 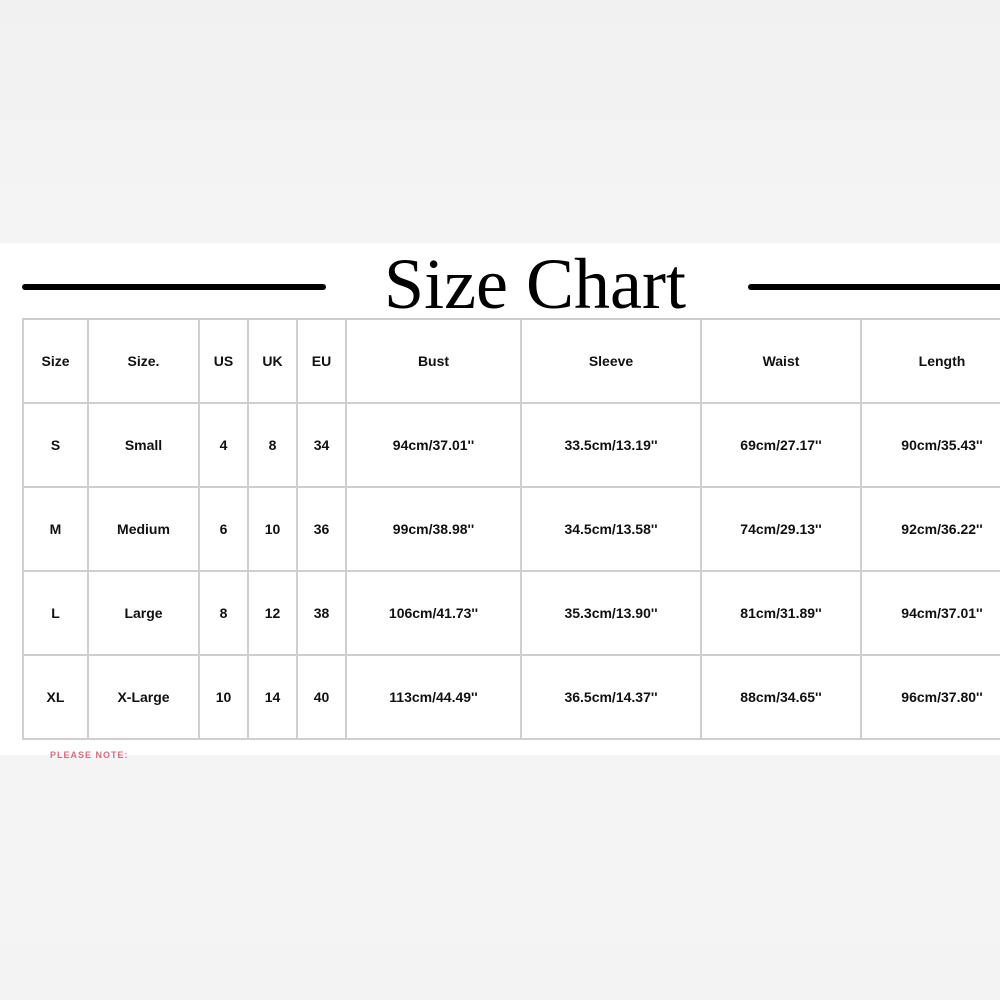 I want to click on table-cell: 12, so click(x=272, y=613).